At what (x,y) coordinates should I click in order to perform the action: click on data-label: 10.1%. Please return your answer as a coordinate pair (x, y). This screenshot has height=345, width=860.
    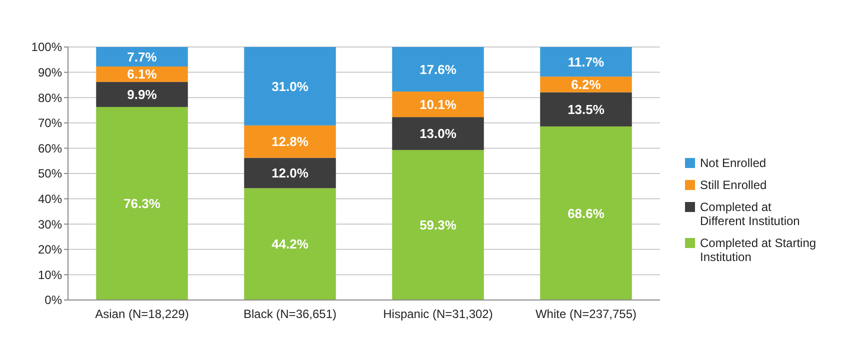
    Looking at the image, I should click on (438, 104).